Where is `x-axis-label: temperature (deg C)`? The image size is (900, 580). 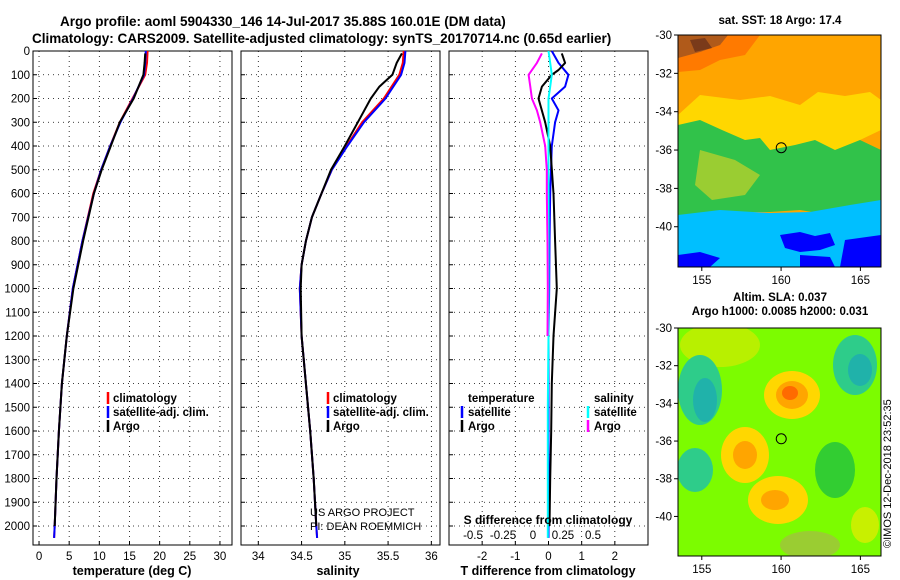 x-axis-label: temperature (deg C) is located at coordinates (132, 571).